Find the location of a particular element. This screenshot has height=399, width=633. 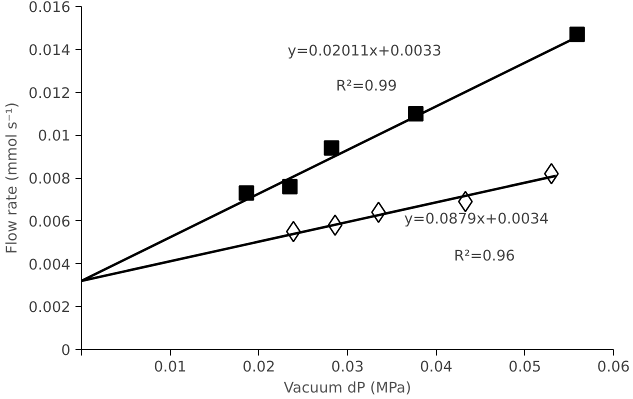

annotation: y=0.0879x+0.0034 is located at coordinates (476, 219).